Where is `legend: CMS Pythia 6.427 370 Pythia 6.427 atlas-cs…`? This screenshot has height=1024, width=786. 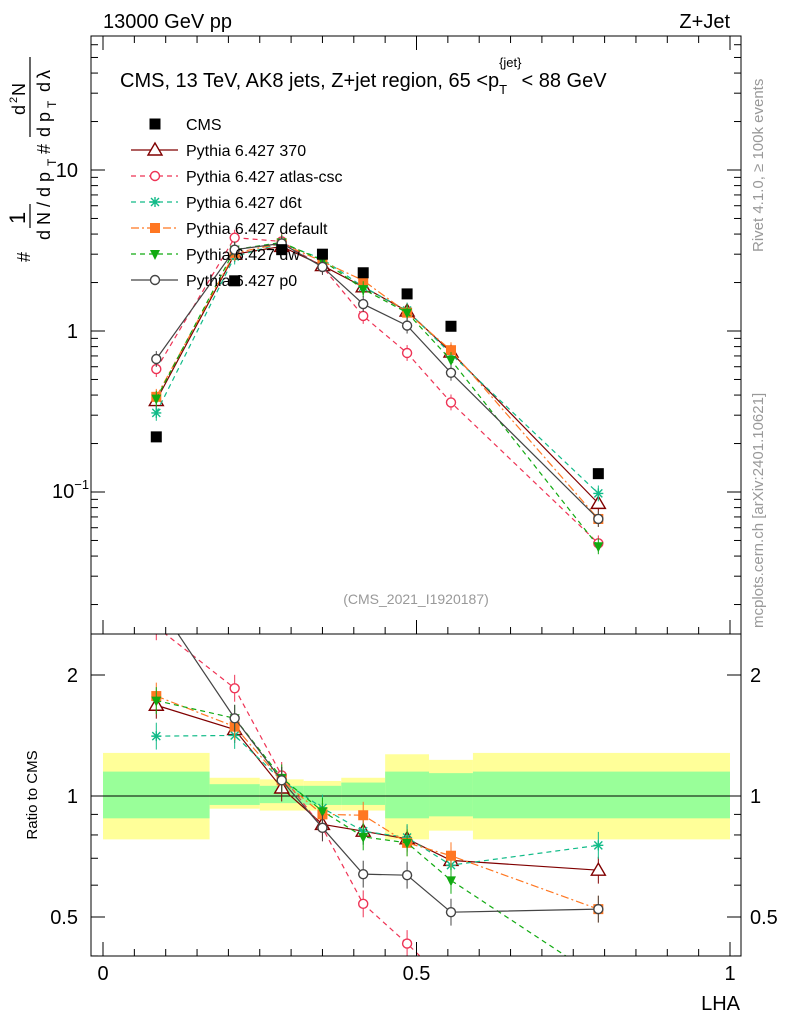
legend: CMS Pythia 6.427 370 Pythia 6.427 atlas-cs… is located at coordinates (237, 203).